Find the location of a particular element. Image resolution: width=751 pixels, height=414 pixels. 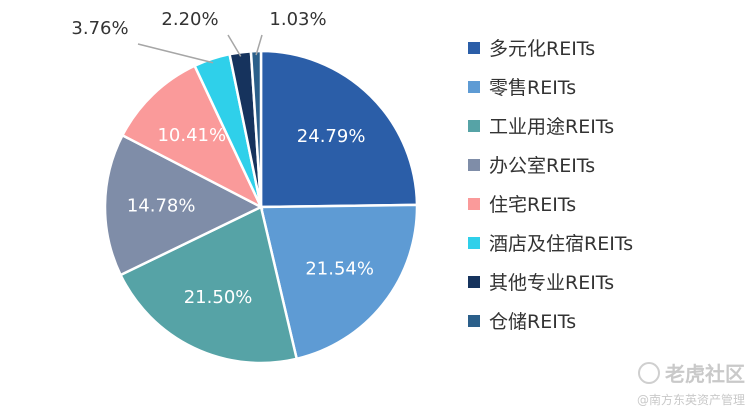

pie-slice-label: 10.41% is located at coordinates (191, 135).